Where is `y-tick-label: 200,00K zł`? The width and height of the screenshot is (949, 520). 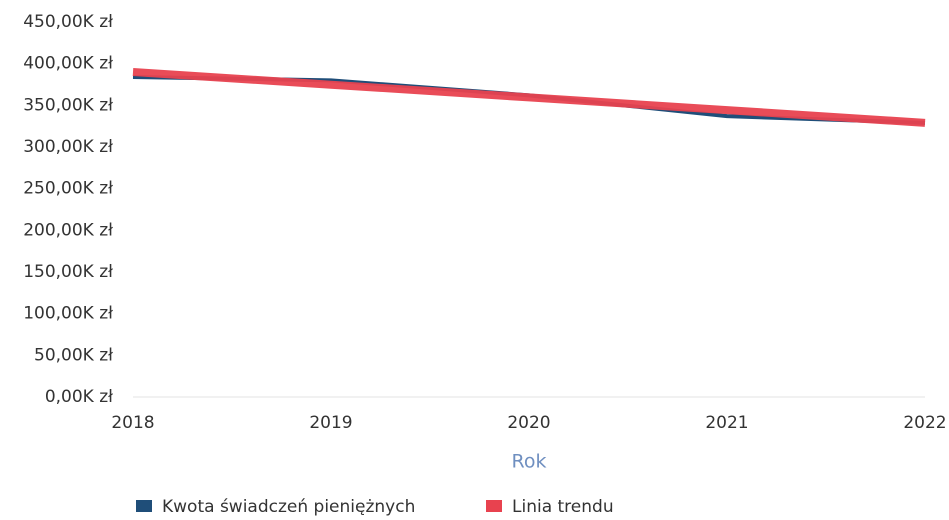
y-tick-label: 200,00K zł is located at coordinates (68, 230).